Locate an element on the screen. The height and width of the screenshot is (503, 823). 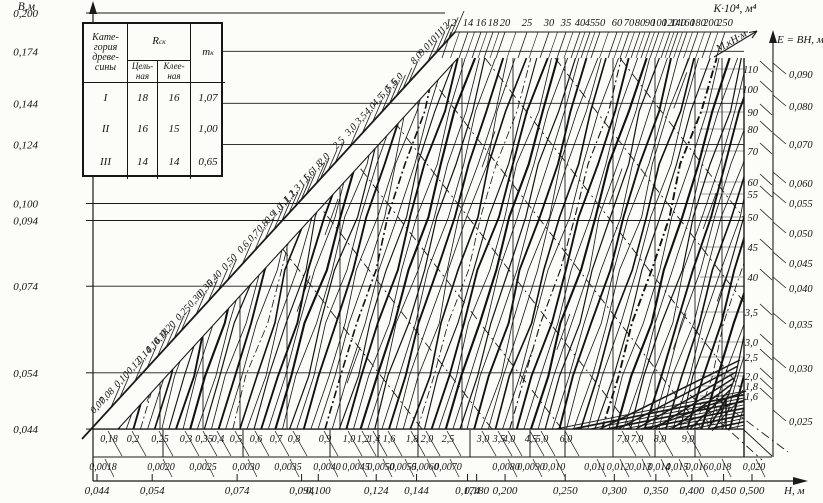
h-axis-tick: 0,350 is located at coordinates (655, 491).